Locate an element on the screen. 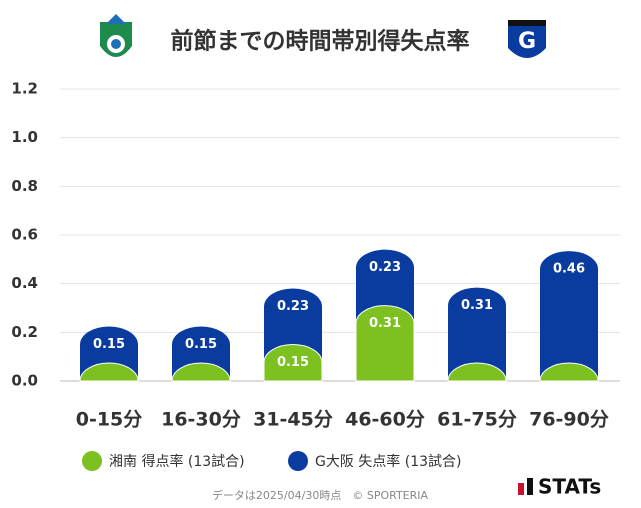 This screenshot has height=508, width=641. x-tick-label: 61-75分 is located at coordinates (477, 420).